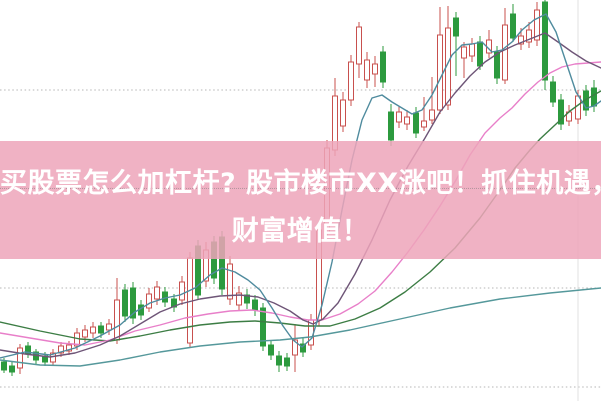 The height and width of the screenshot is (401, 601). I want to click on gridline-over-overlay, so click(300, 188).